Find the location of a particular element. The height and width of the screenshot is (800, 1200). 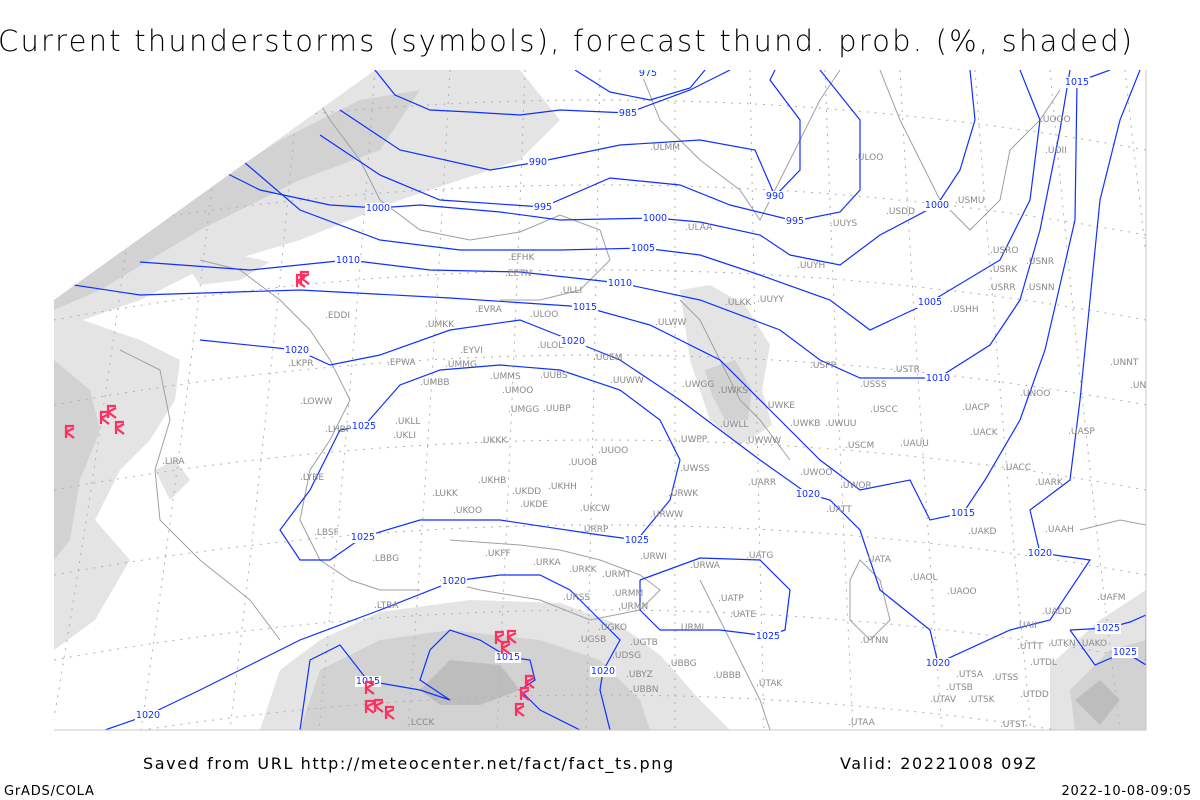

station-label: .EFHK is located at coordinates (521, 258).